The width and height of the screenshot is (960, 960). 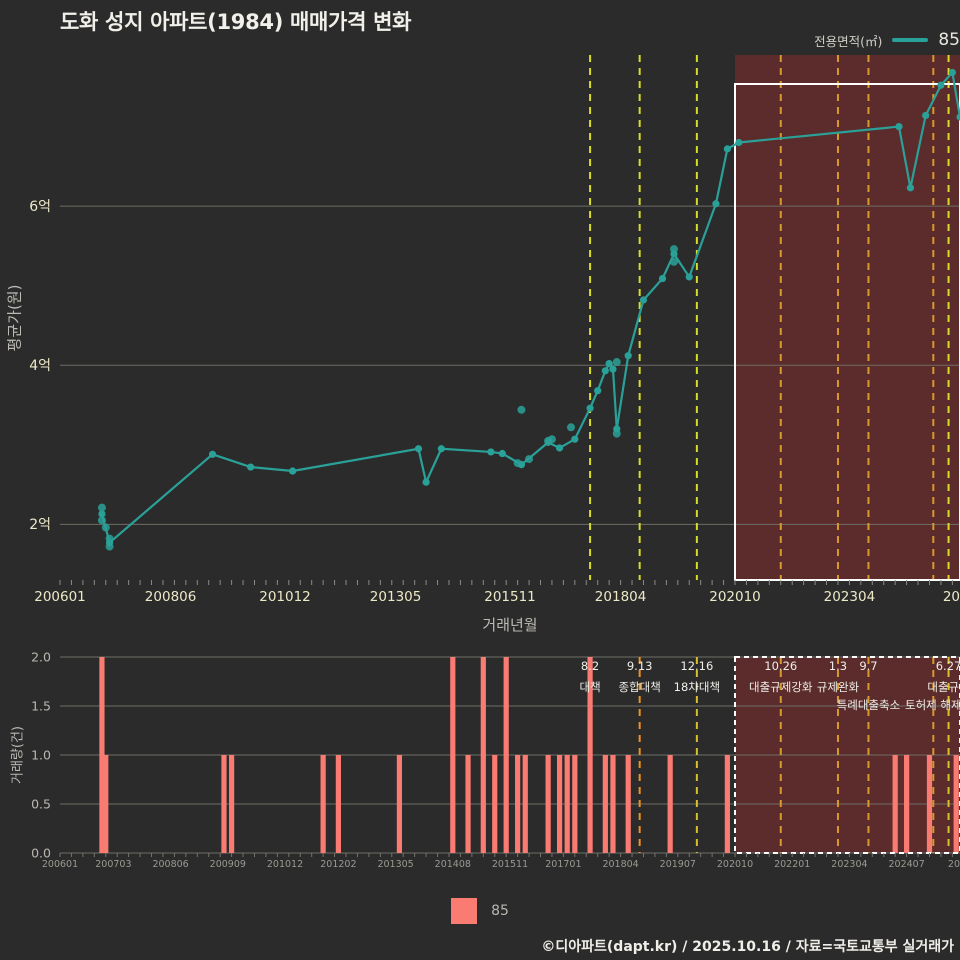 What do you see at coordinates (285, 597) in the screenshot?
I see `price-x-tick: 201012` at bounding box center [285, 597].